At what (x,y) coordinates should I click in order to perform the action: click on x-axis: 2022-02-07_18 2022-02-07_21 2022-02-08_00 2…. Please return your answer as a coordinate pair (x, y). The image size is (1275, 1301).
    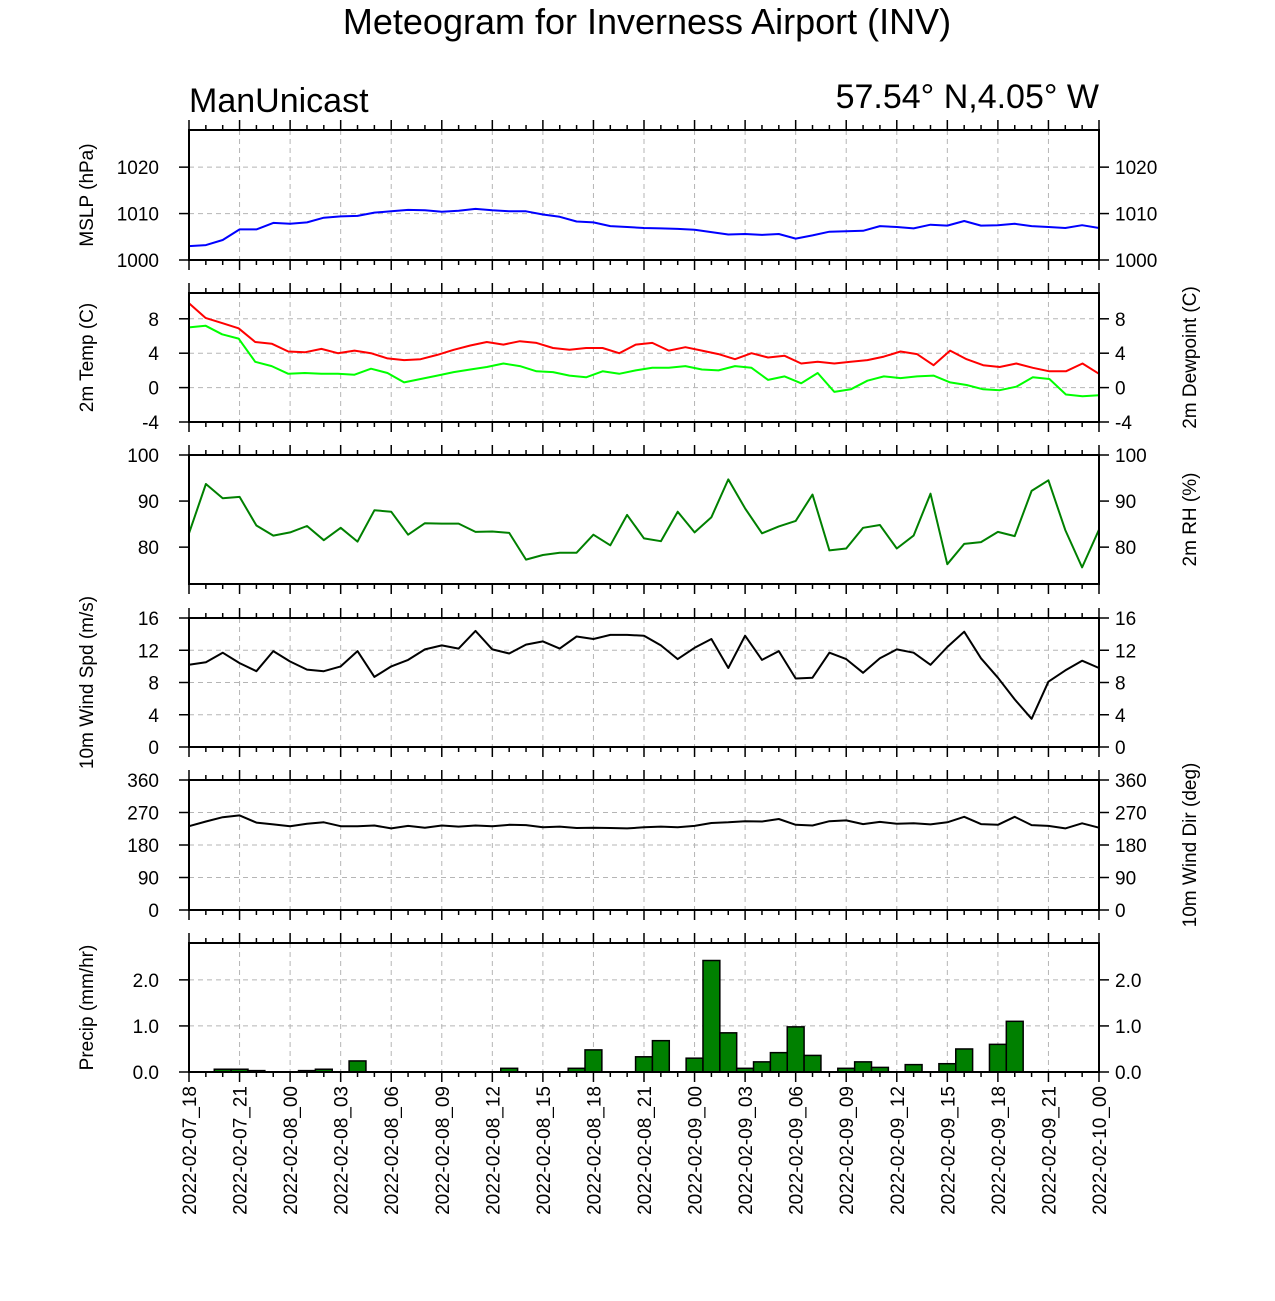
    Looking at the image, I should click on (645, 1150).